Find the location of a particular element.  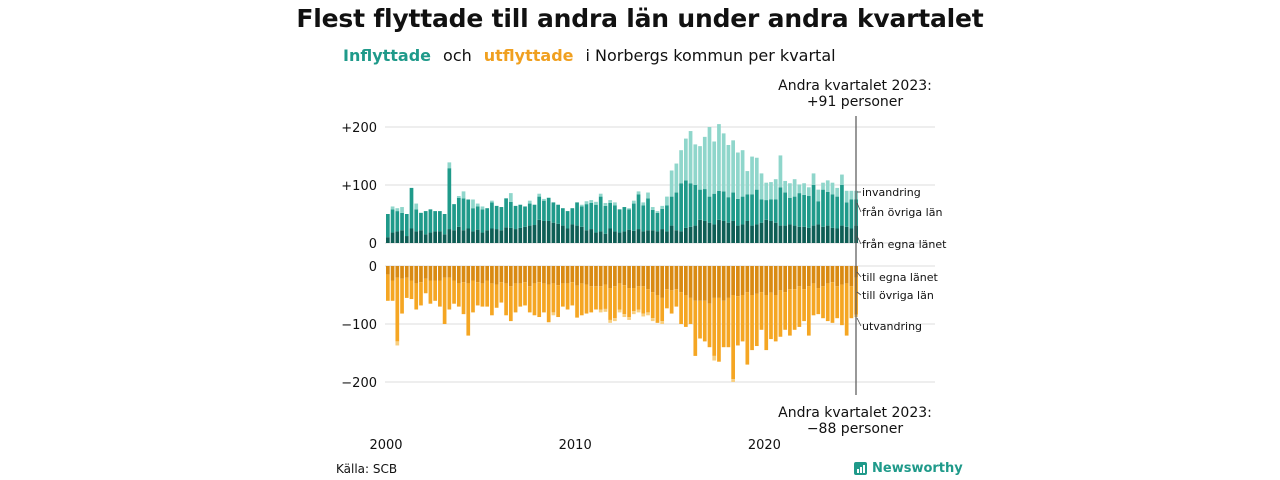

side-label-bottom: utvandring is located at coordinates (892, 326).